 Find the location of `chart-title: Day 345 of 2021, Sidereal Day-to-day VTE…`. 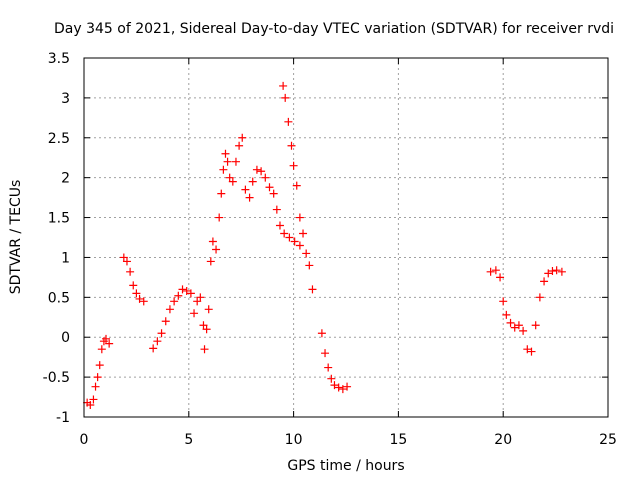

chart-title: Day 345 of 2021, Sidereal Day-to-day VTE… is located at coordinates (334, 29).